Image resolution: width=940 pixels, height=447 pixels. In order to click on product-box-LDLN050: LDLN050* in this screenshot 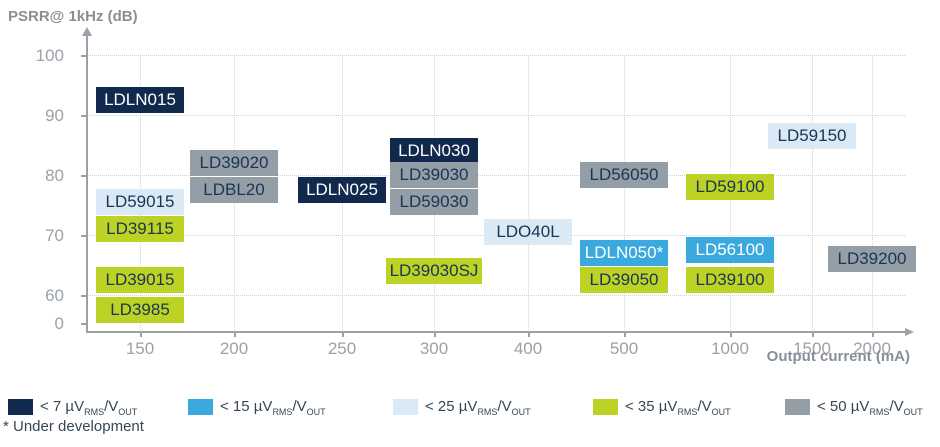, I will do `click(624, 253)`.